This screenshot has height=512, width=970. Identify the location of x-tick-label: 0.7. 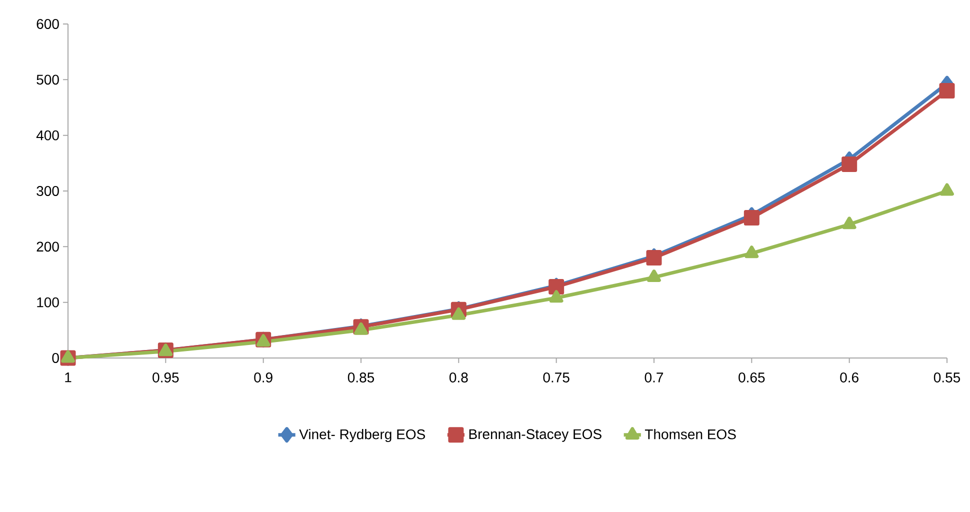
(654, 377).